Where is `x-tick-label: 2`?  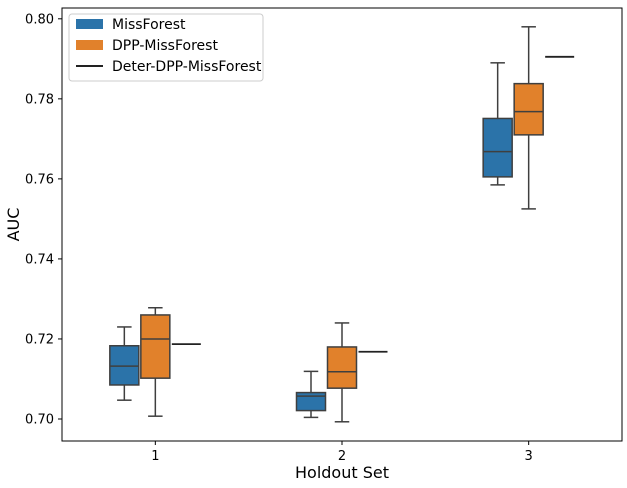
x-tick-label: 2 is located at coordinates (342, 456).